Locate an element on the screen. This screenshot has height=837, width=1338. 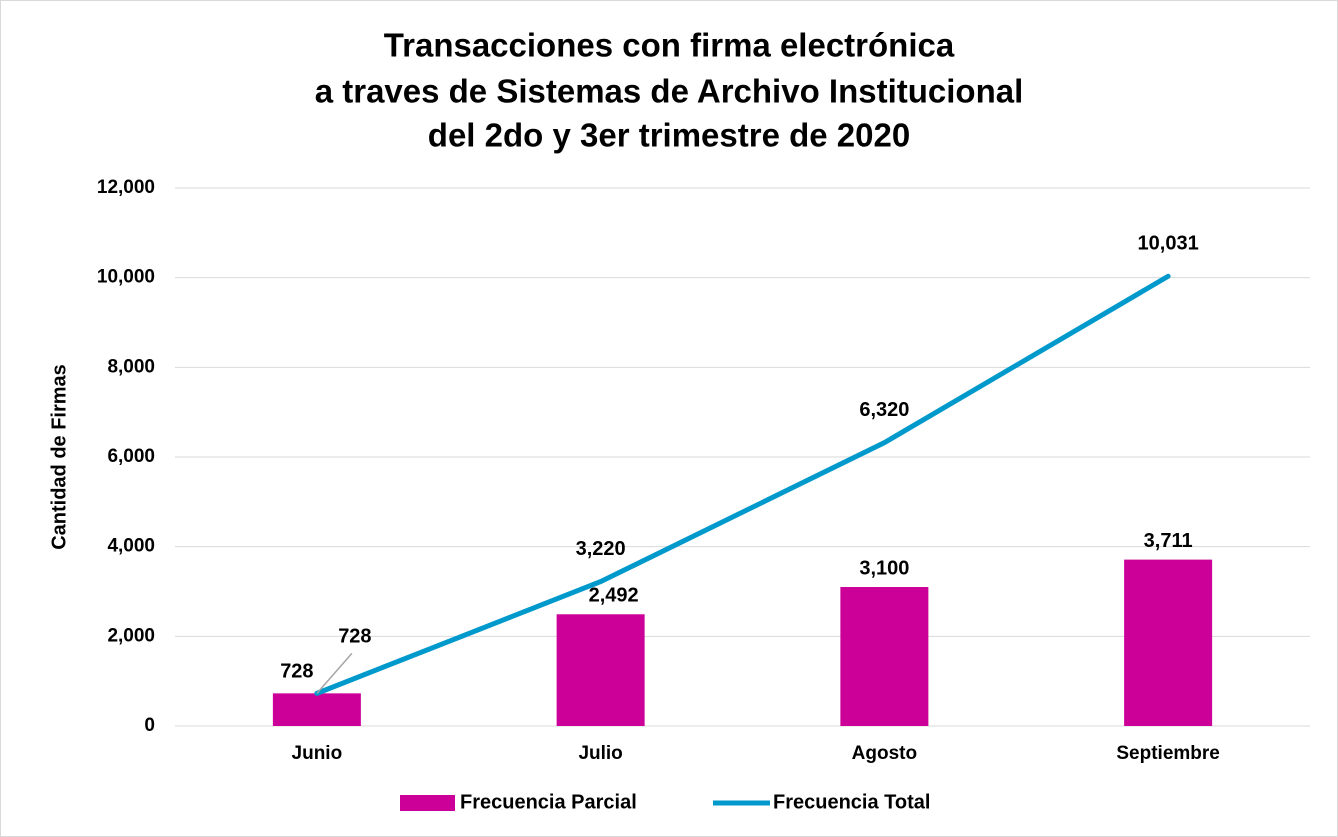
legend-label: Frecuencia Parcial is located at coordinates (548, 802).